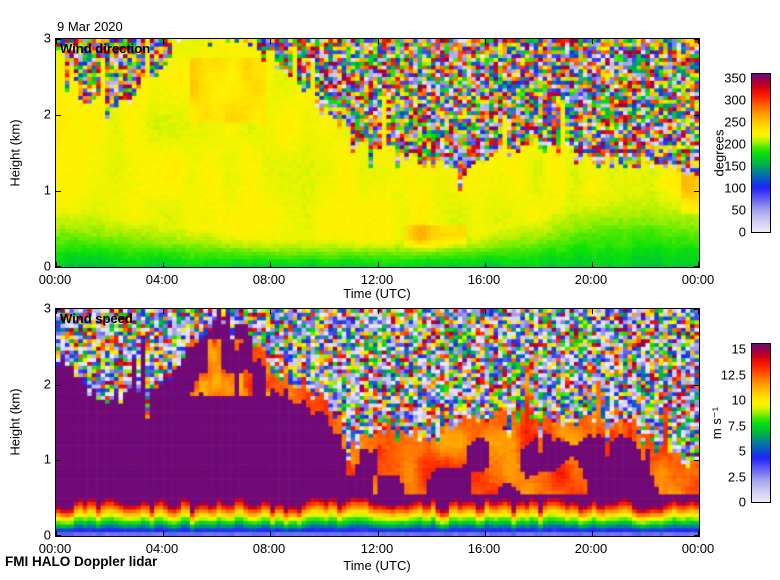 The width and height of the screenshot is (780, 580). I want to click on colorbar-tick-label: 50, so click(738, 210).